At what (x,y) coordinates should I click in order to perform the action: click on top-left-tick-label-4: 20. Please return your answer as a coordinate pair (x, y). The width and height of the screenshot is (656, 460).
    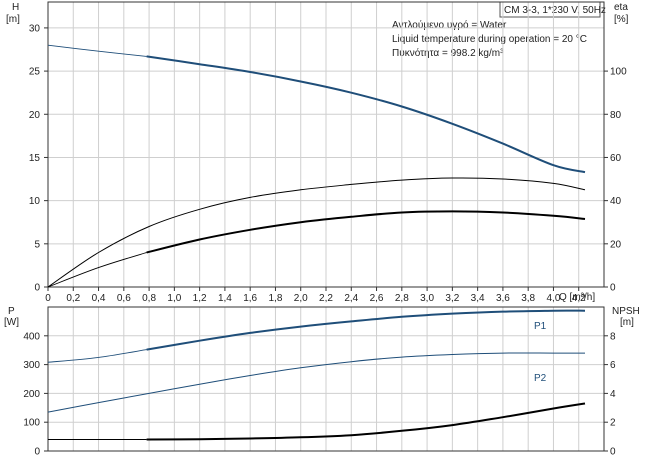
    Looking at the image, I should click on (35, 115).